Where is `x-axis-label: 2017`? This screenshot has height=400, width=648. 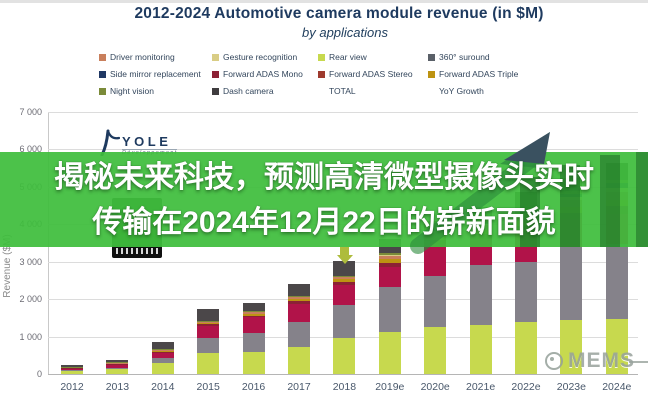
x-axis-label: 2017 is located at coordinates (299, 387).